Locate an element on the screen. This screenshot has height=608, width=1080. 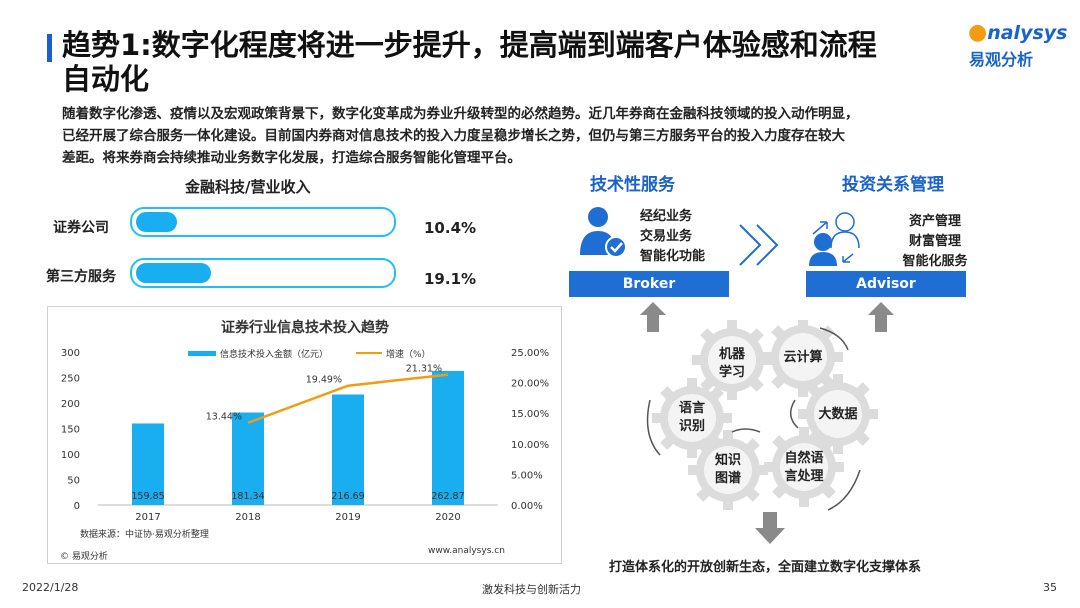
chart-source: 数据来源：中证协·易观分析整理 is located at coordinates (144, 534).